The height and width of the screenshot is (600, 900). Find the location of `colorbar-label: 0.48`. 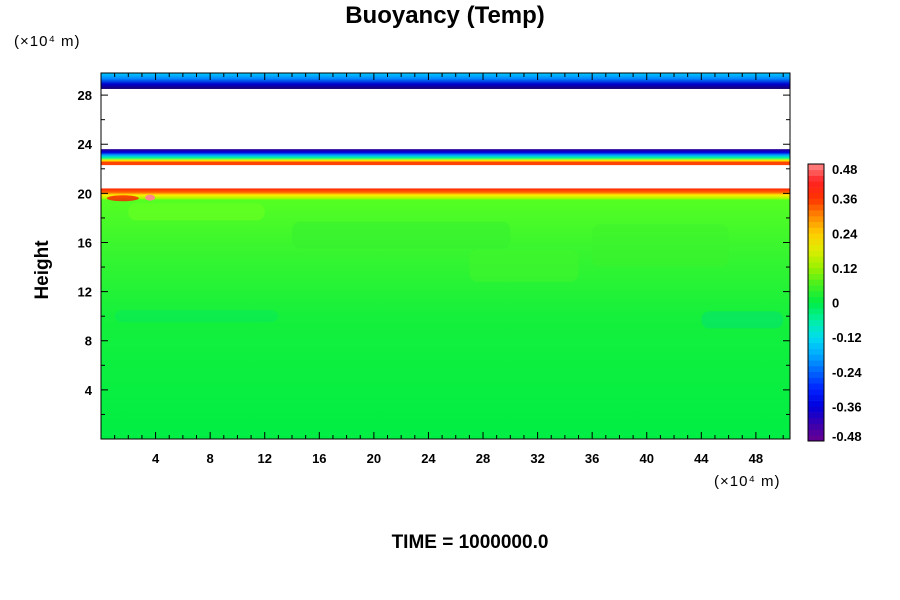

colorbar-label: 0.48 is located at coordinates (844, 169).